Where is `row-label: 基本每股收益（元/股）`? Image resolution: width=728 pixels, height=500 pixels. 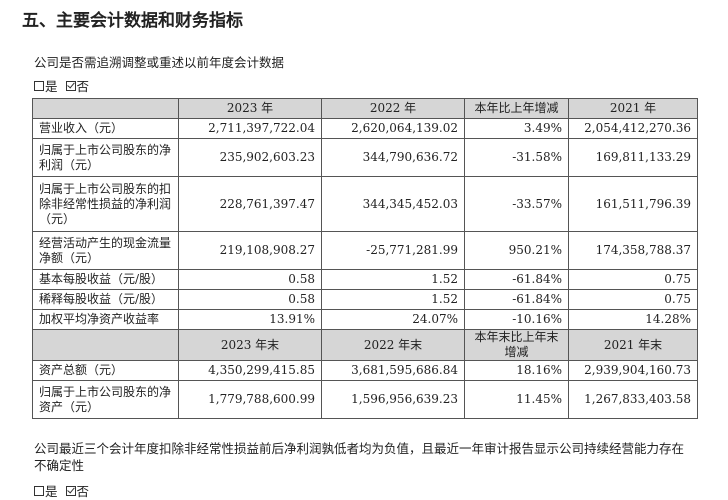
row-label: 基本每股收益（元/股） is located at coordinates (105, 279).